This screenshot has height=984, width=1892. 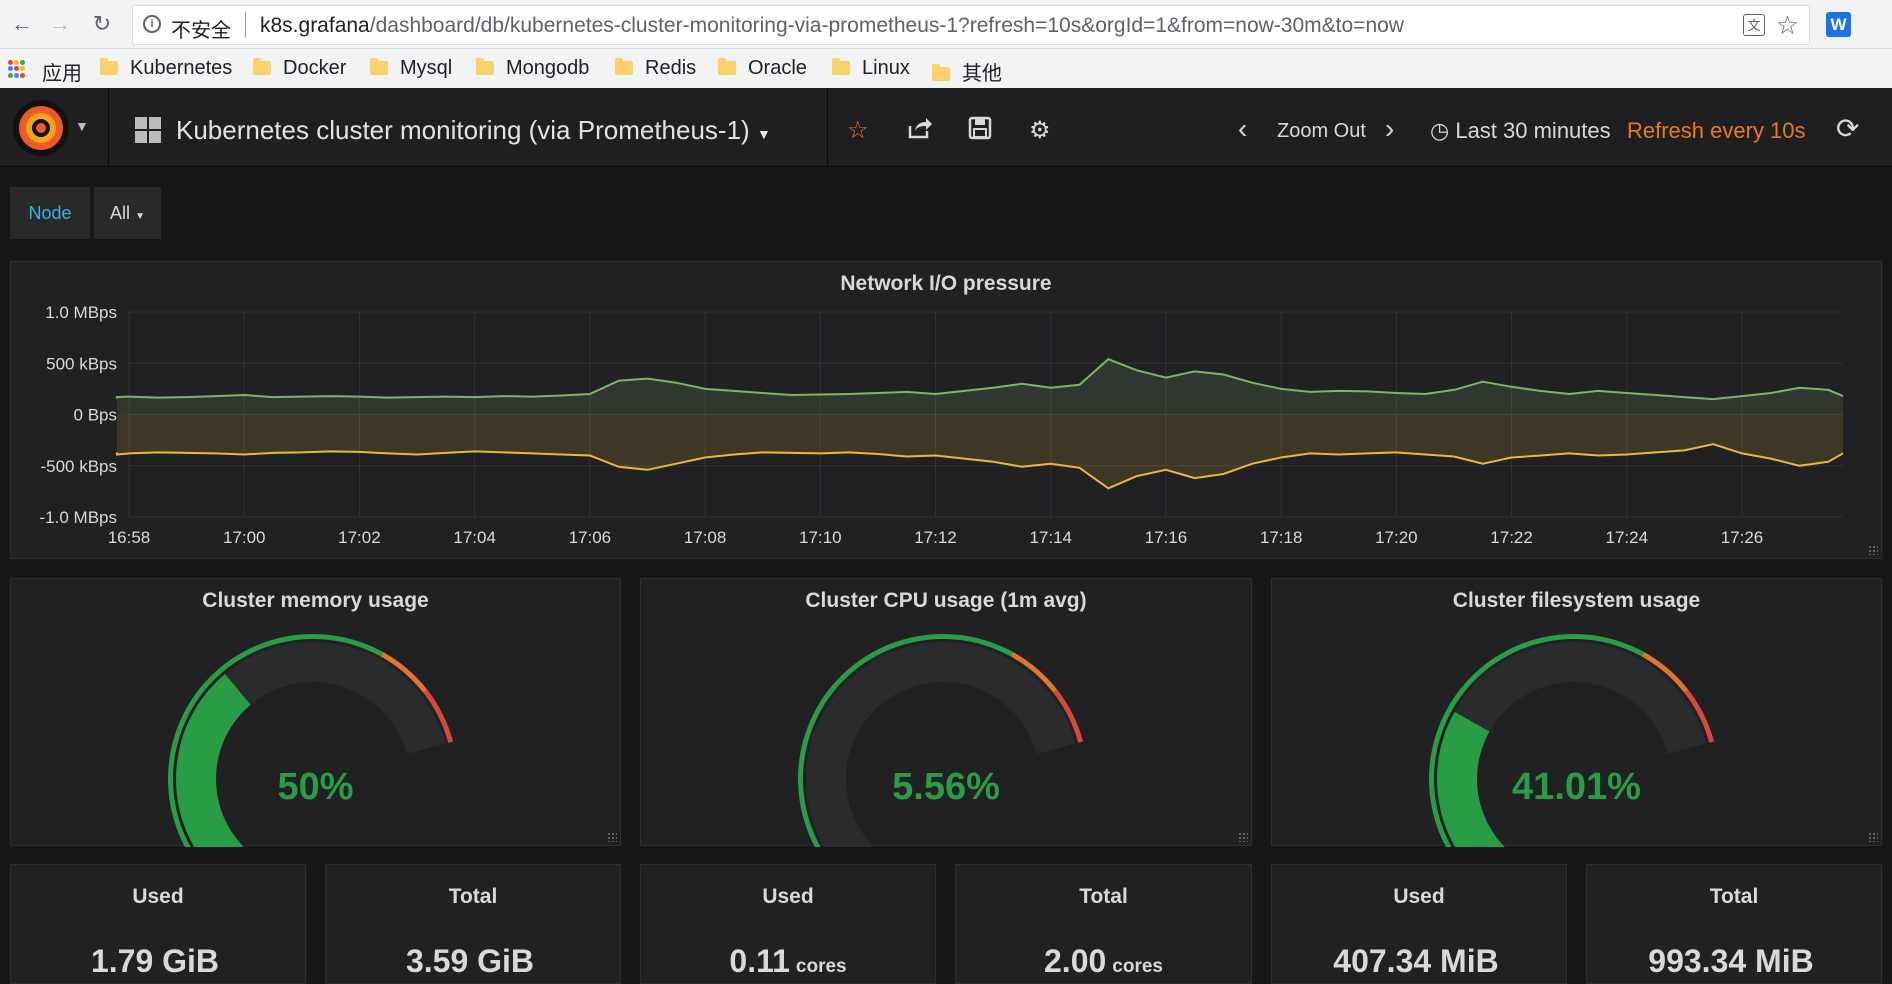 What do you see at coordinates (788, 961) in the screenshot?
I see `stat-value: 0.11 cores` at bounding box center [788, 961].